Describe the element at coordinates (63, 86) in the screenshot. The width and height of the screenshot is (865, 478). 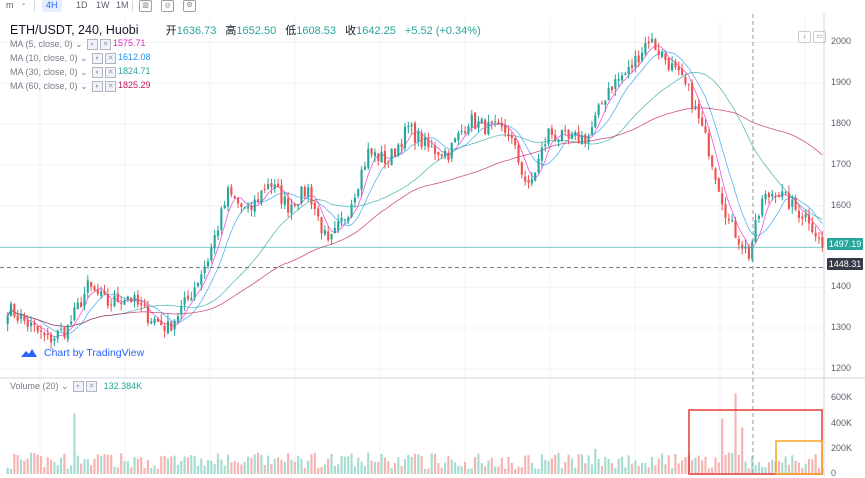
I see `ma-60-row: MA (60, close, 0) ⌄ ◐ ✕` at that location.